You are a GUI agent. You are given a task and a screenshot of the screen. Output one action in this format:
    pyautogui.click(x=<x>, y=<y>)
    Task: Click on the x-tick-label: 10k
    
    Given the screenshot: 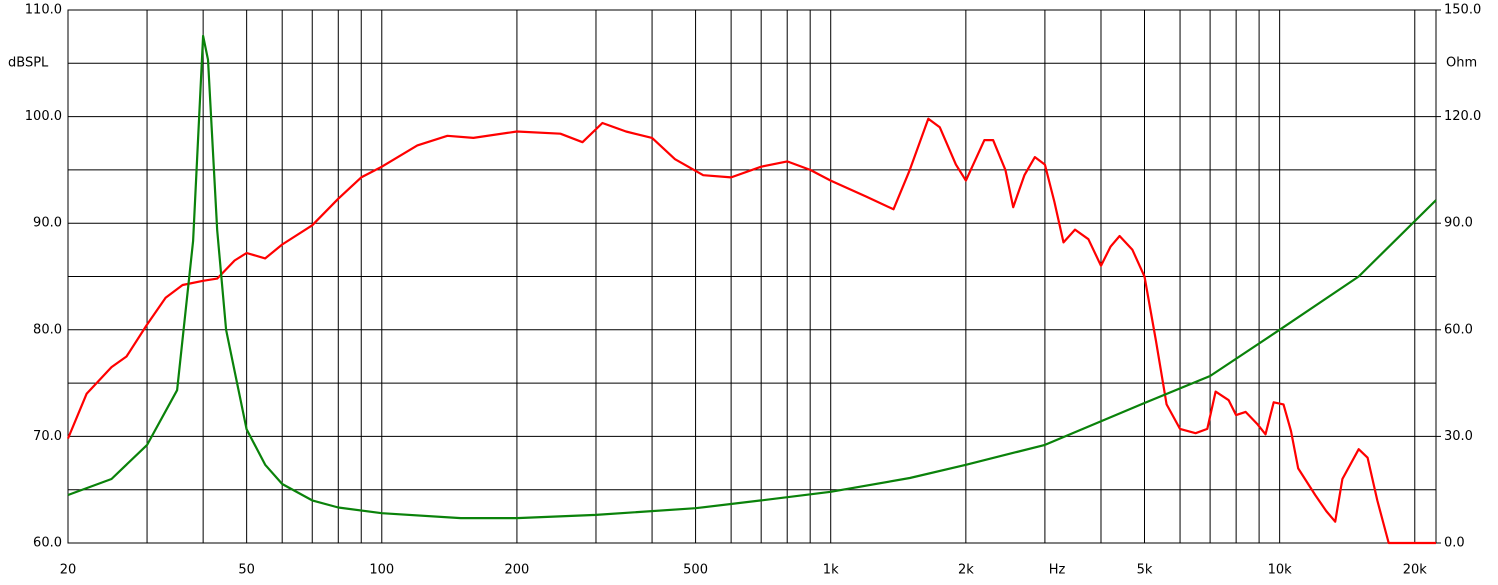 What is the action you would take?
    pyautogui.click(x=1280, y=570)
    